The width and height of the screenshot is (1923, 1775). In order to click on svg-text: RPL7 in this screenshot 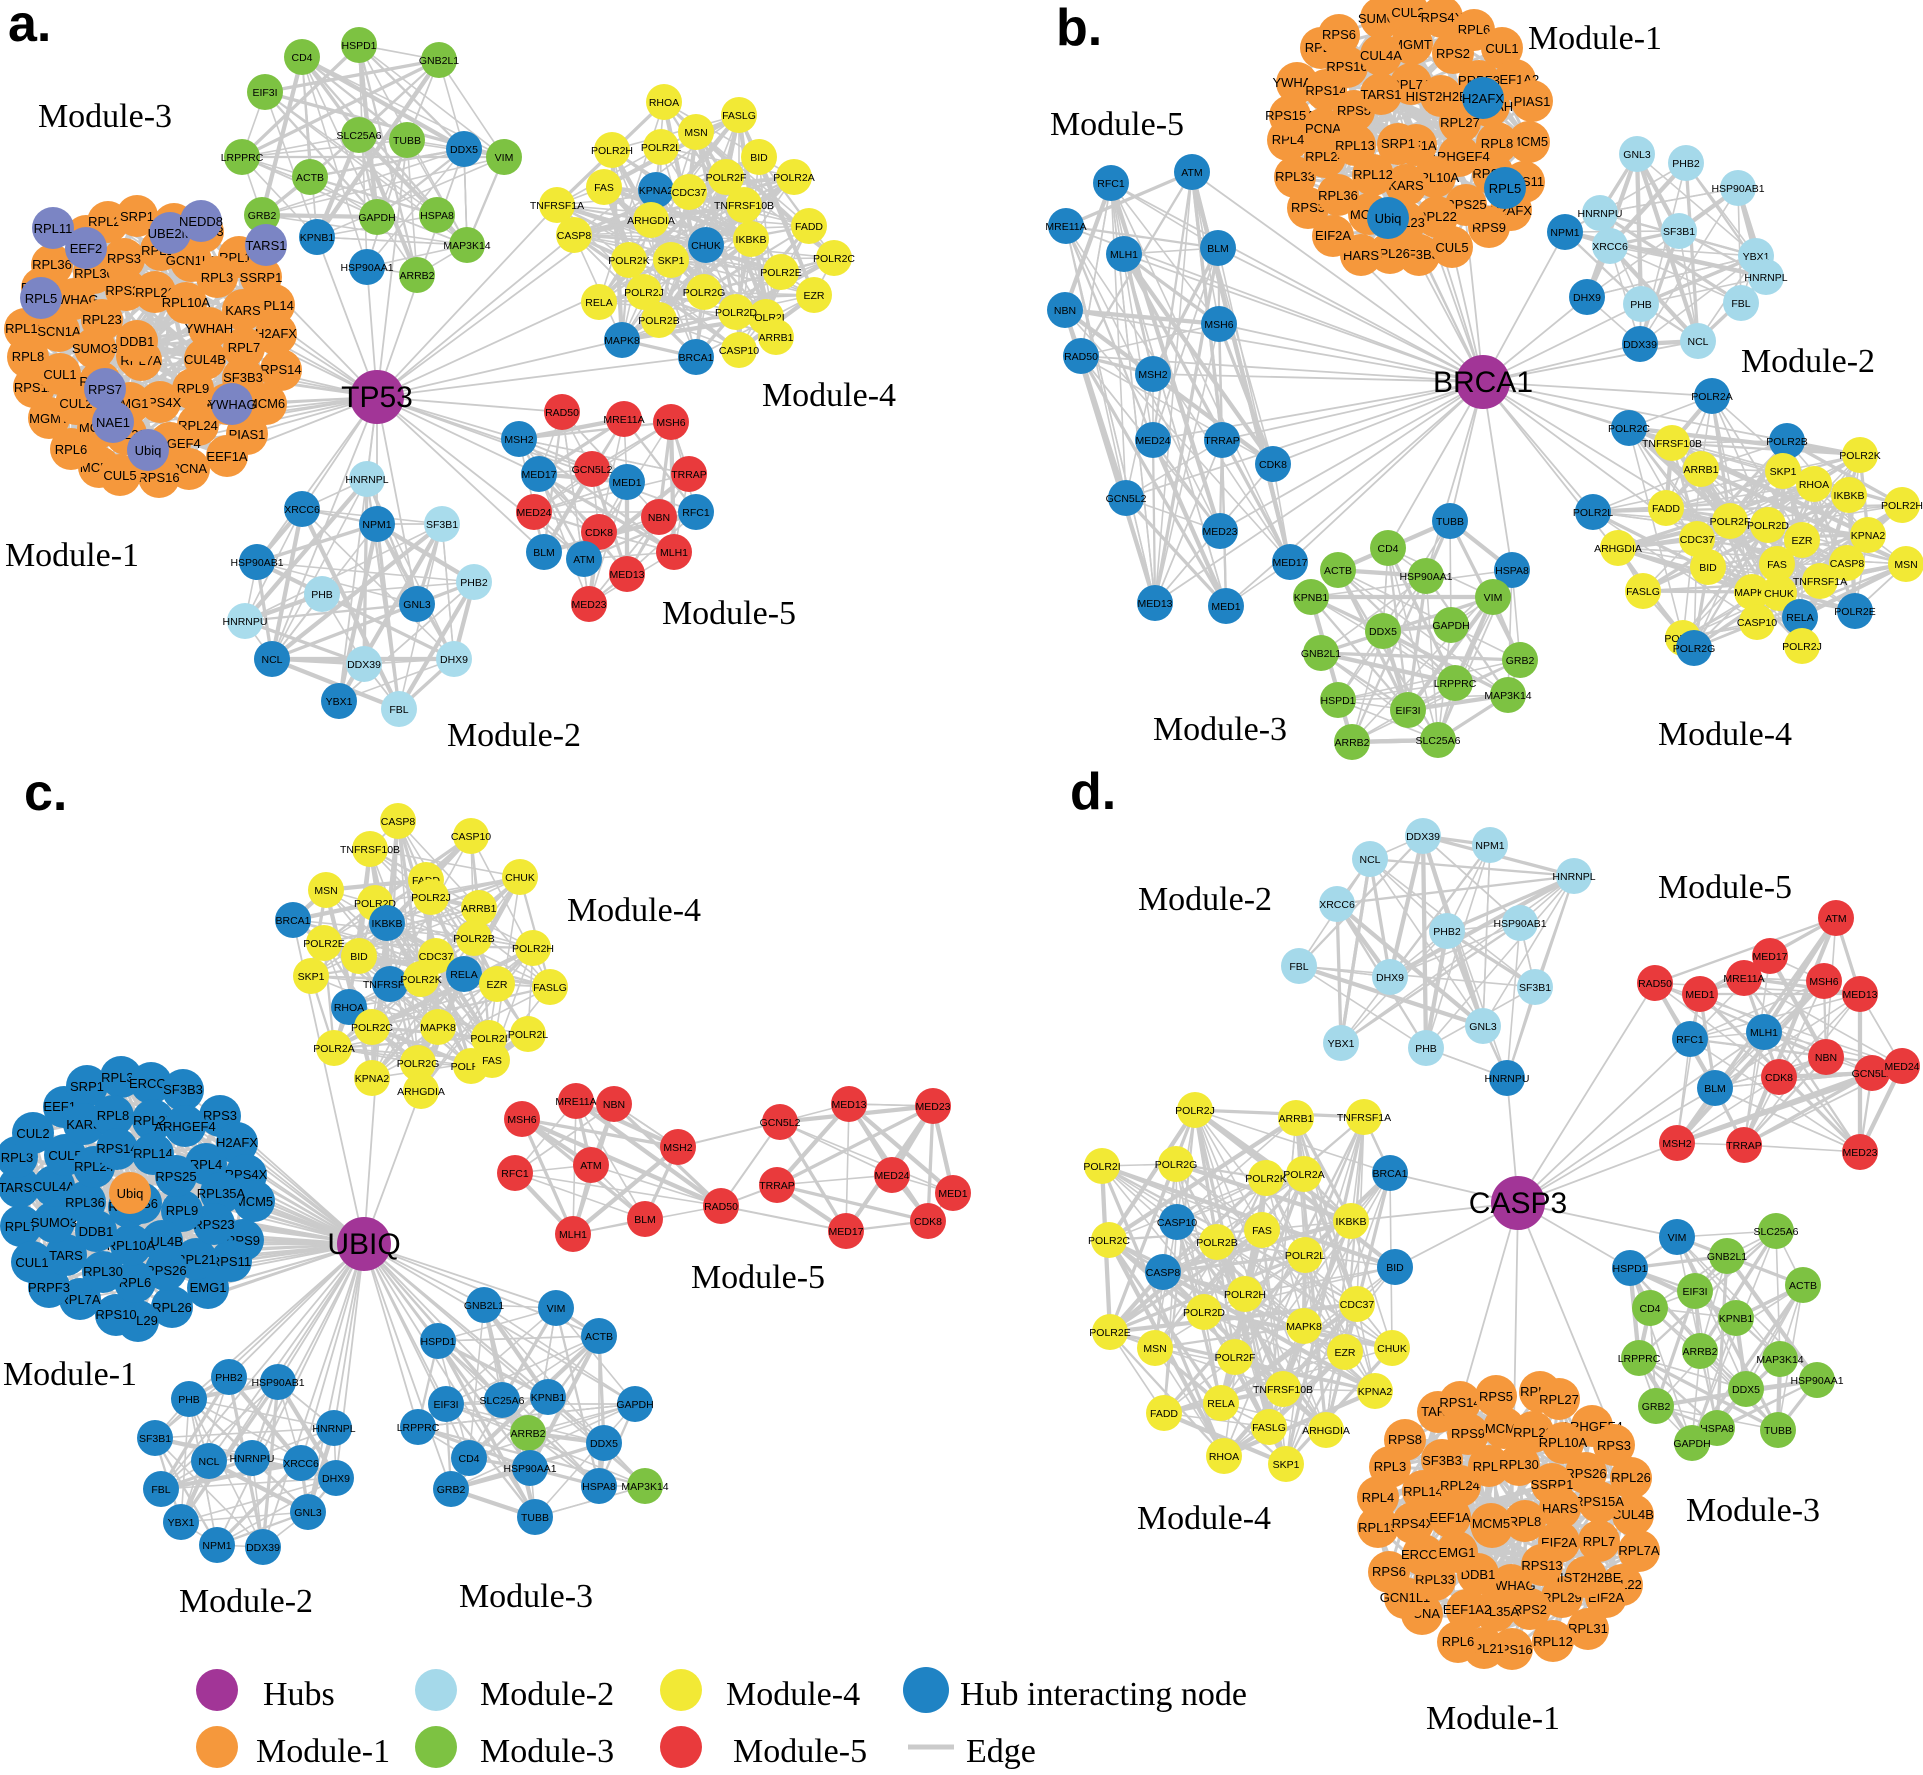, I will do `click(21, 1226)`.